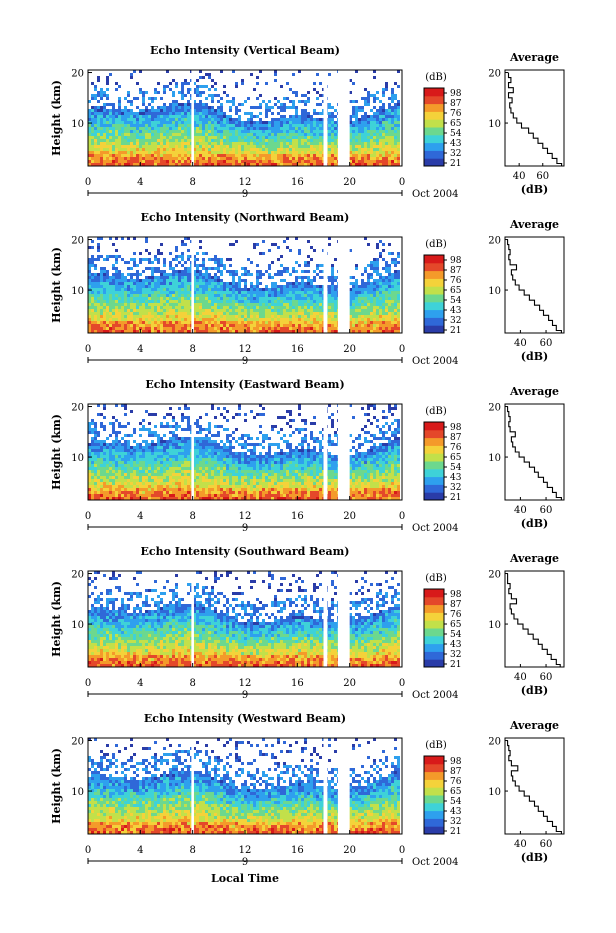  Describe the element at coordinates (456, 104) in the screenshot. I see `colorbar-tick-label: 87` at that location.